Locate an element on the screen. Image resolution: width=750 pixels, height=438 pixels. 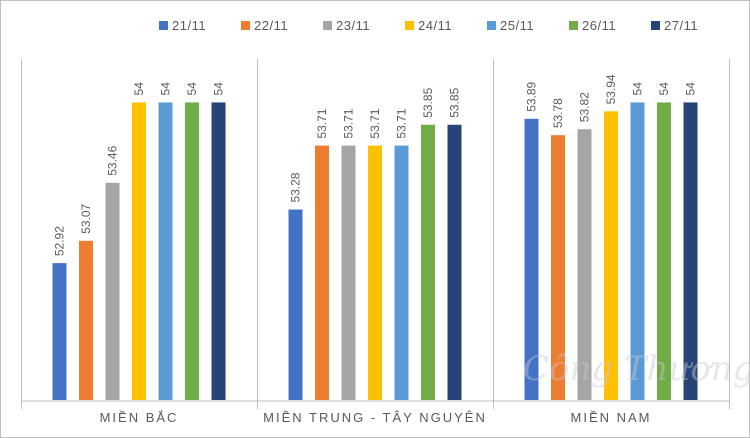
data-label: 52.92 is located at coordinates (60, 241).